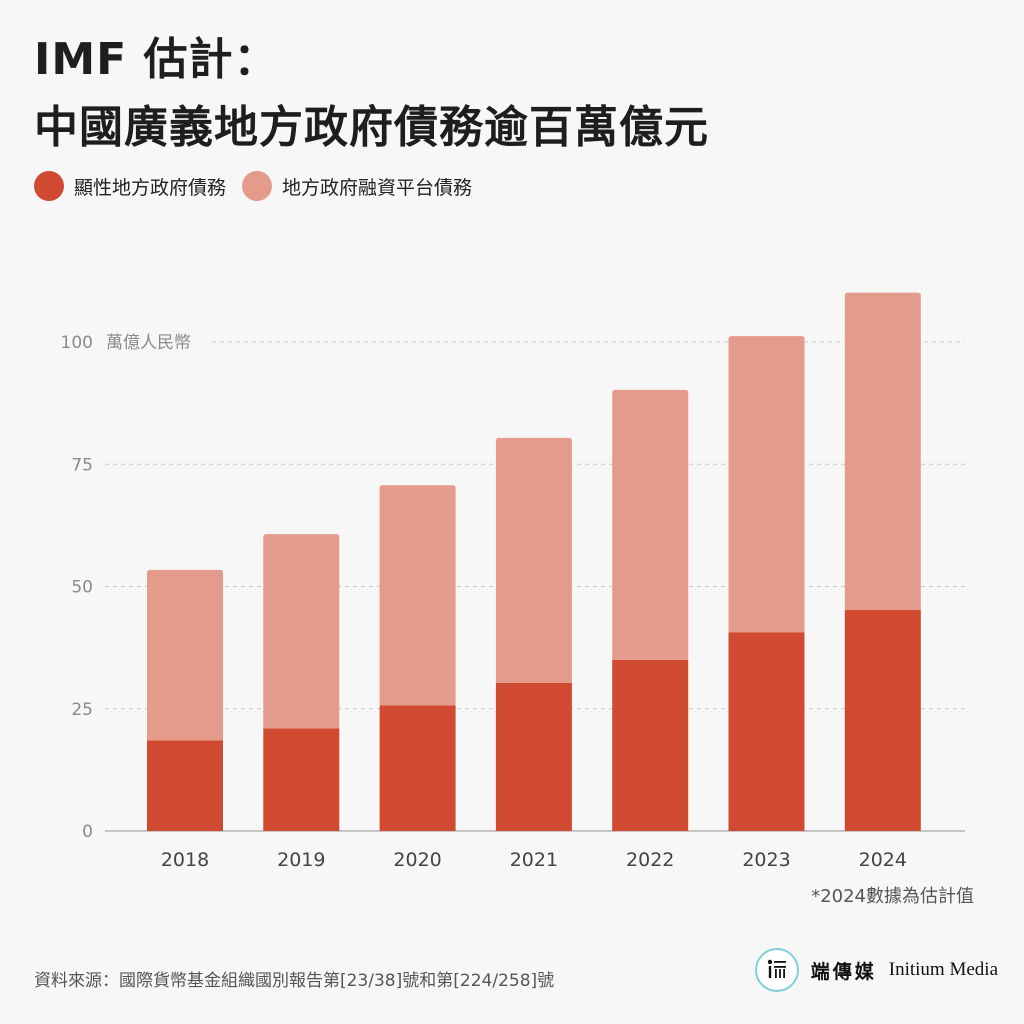 Image resolution: width=1024 pixels, height=1024 pixels. I want to click on legend-item-lgfv-debt: 地方政府融資平台債務, so click(357, 186).